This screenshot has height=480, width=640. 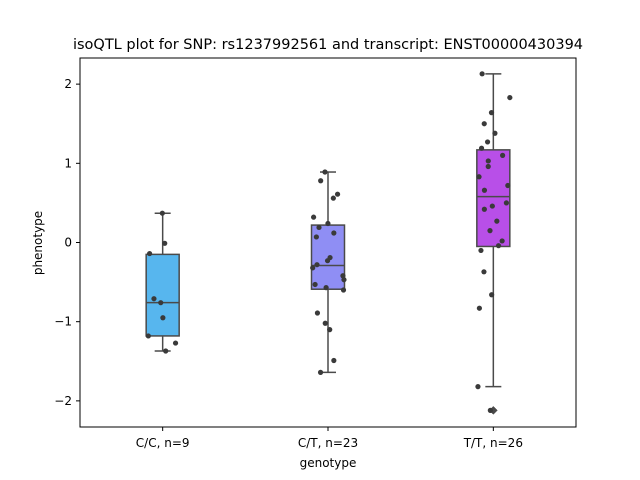 What do you see at coordinates (68, 84) in the screenshot?
I see `y-tick-label: 2` at bounding box center [68, 84].